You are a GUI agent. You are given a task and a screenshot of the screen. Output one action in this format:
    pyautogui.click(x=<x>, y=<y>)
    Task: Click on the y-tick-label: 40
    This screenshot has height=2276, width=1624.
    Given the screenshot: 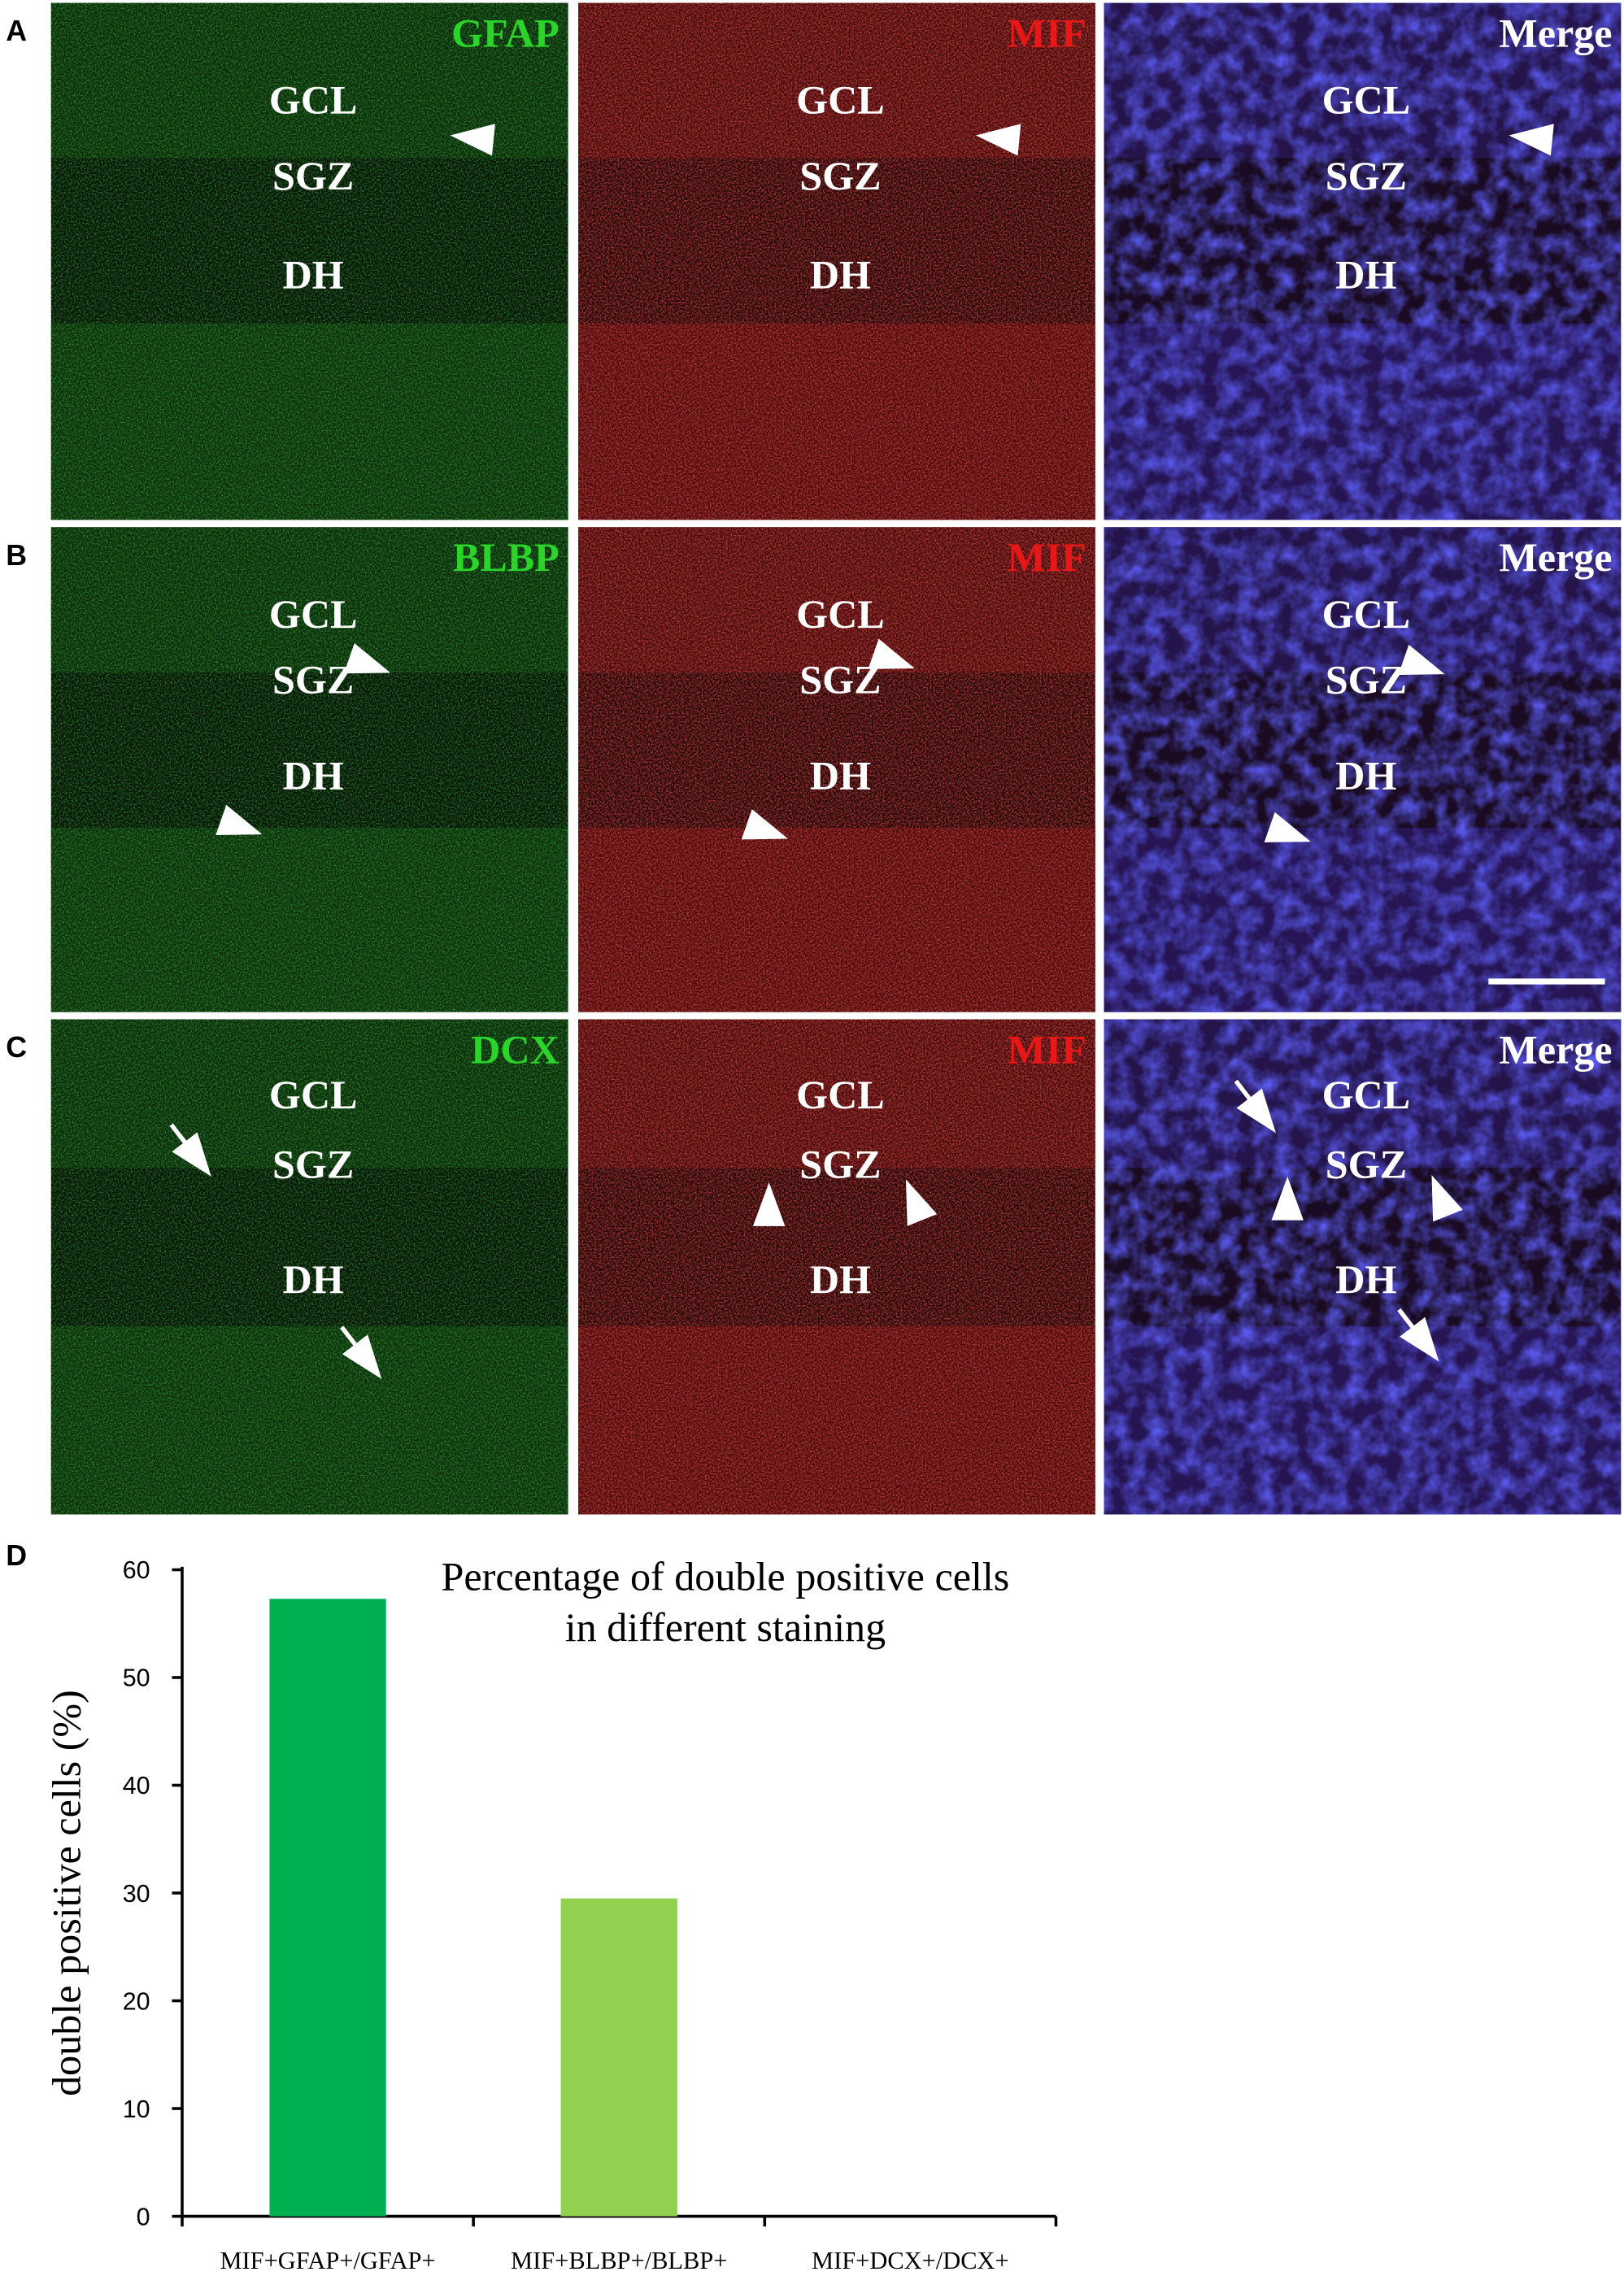 What is the action you would take?
    pyautogui.click(x=136, y=1785)
    